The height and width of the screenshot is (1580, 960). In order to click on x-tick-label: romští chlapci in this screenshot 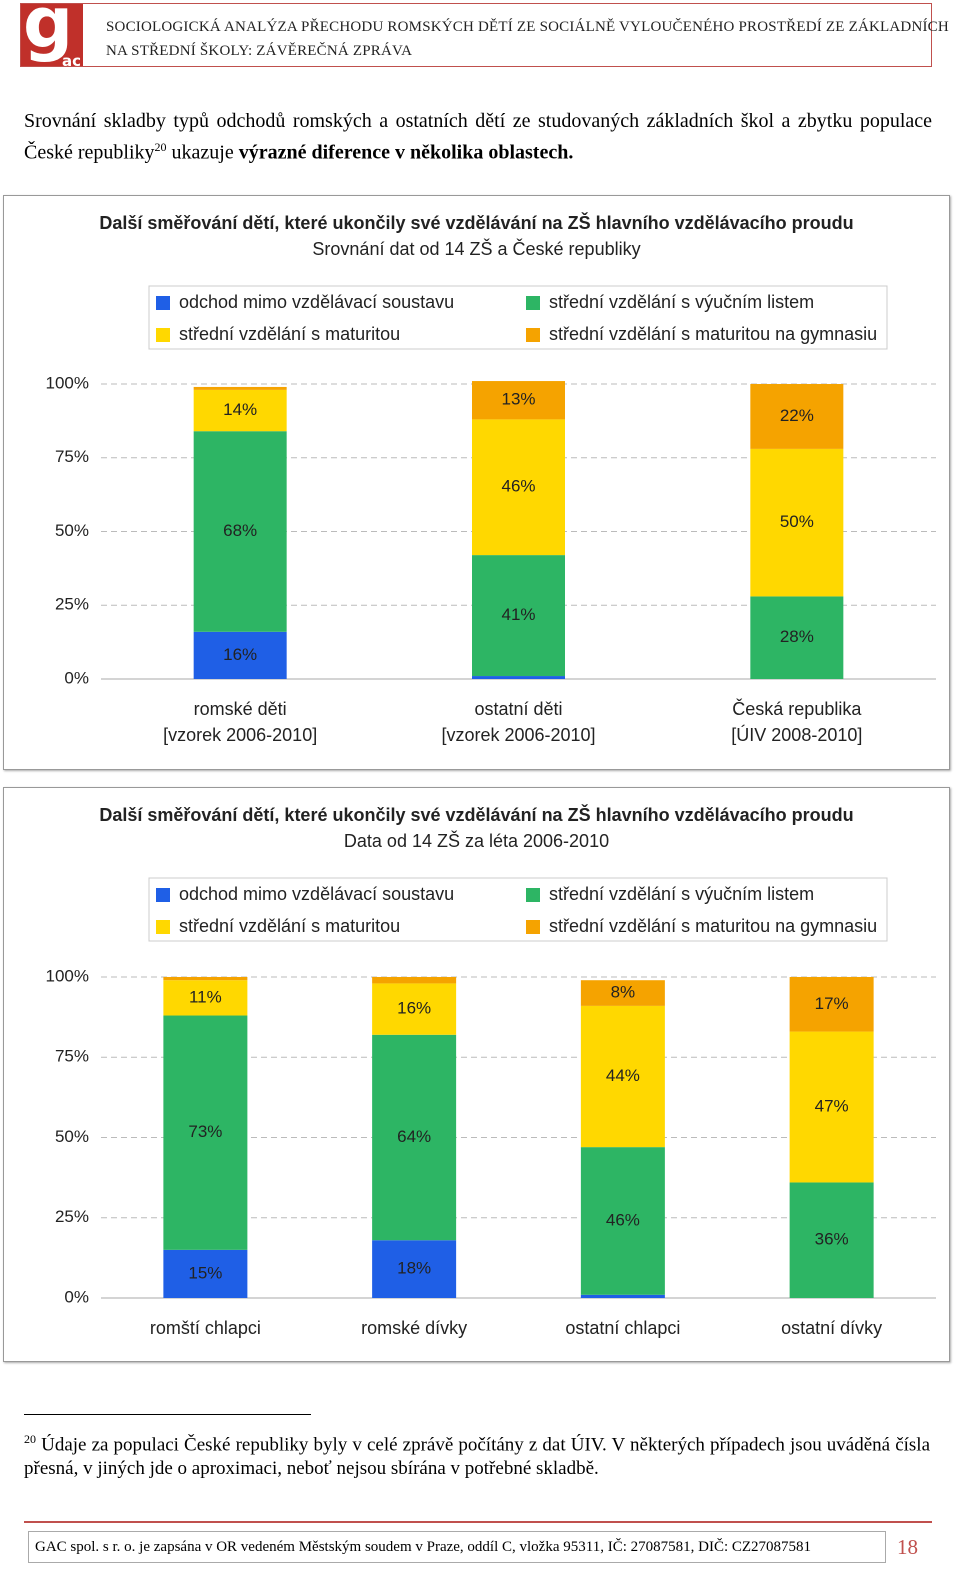, I will do `click(205, 1328)`.